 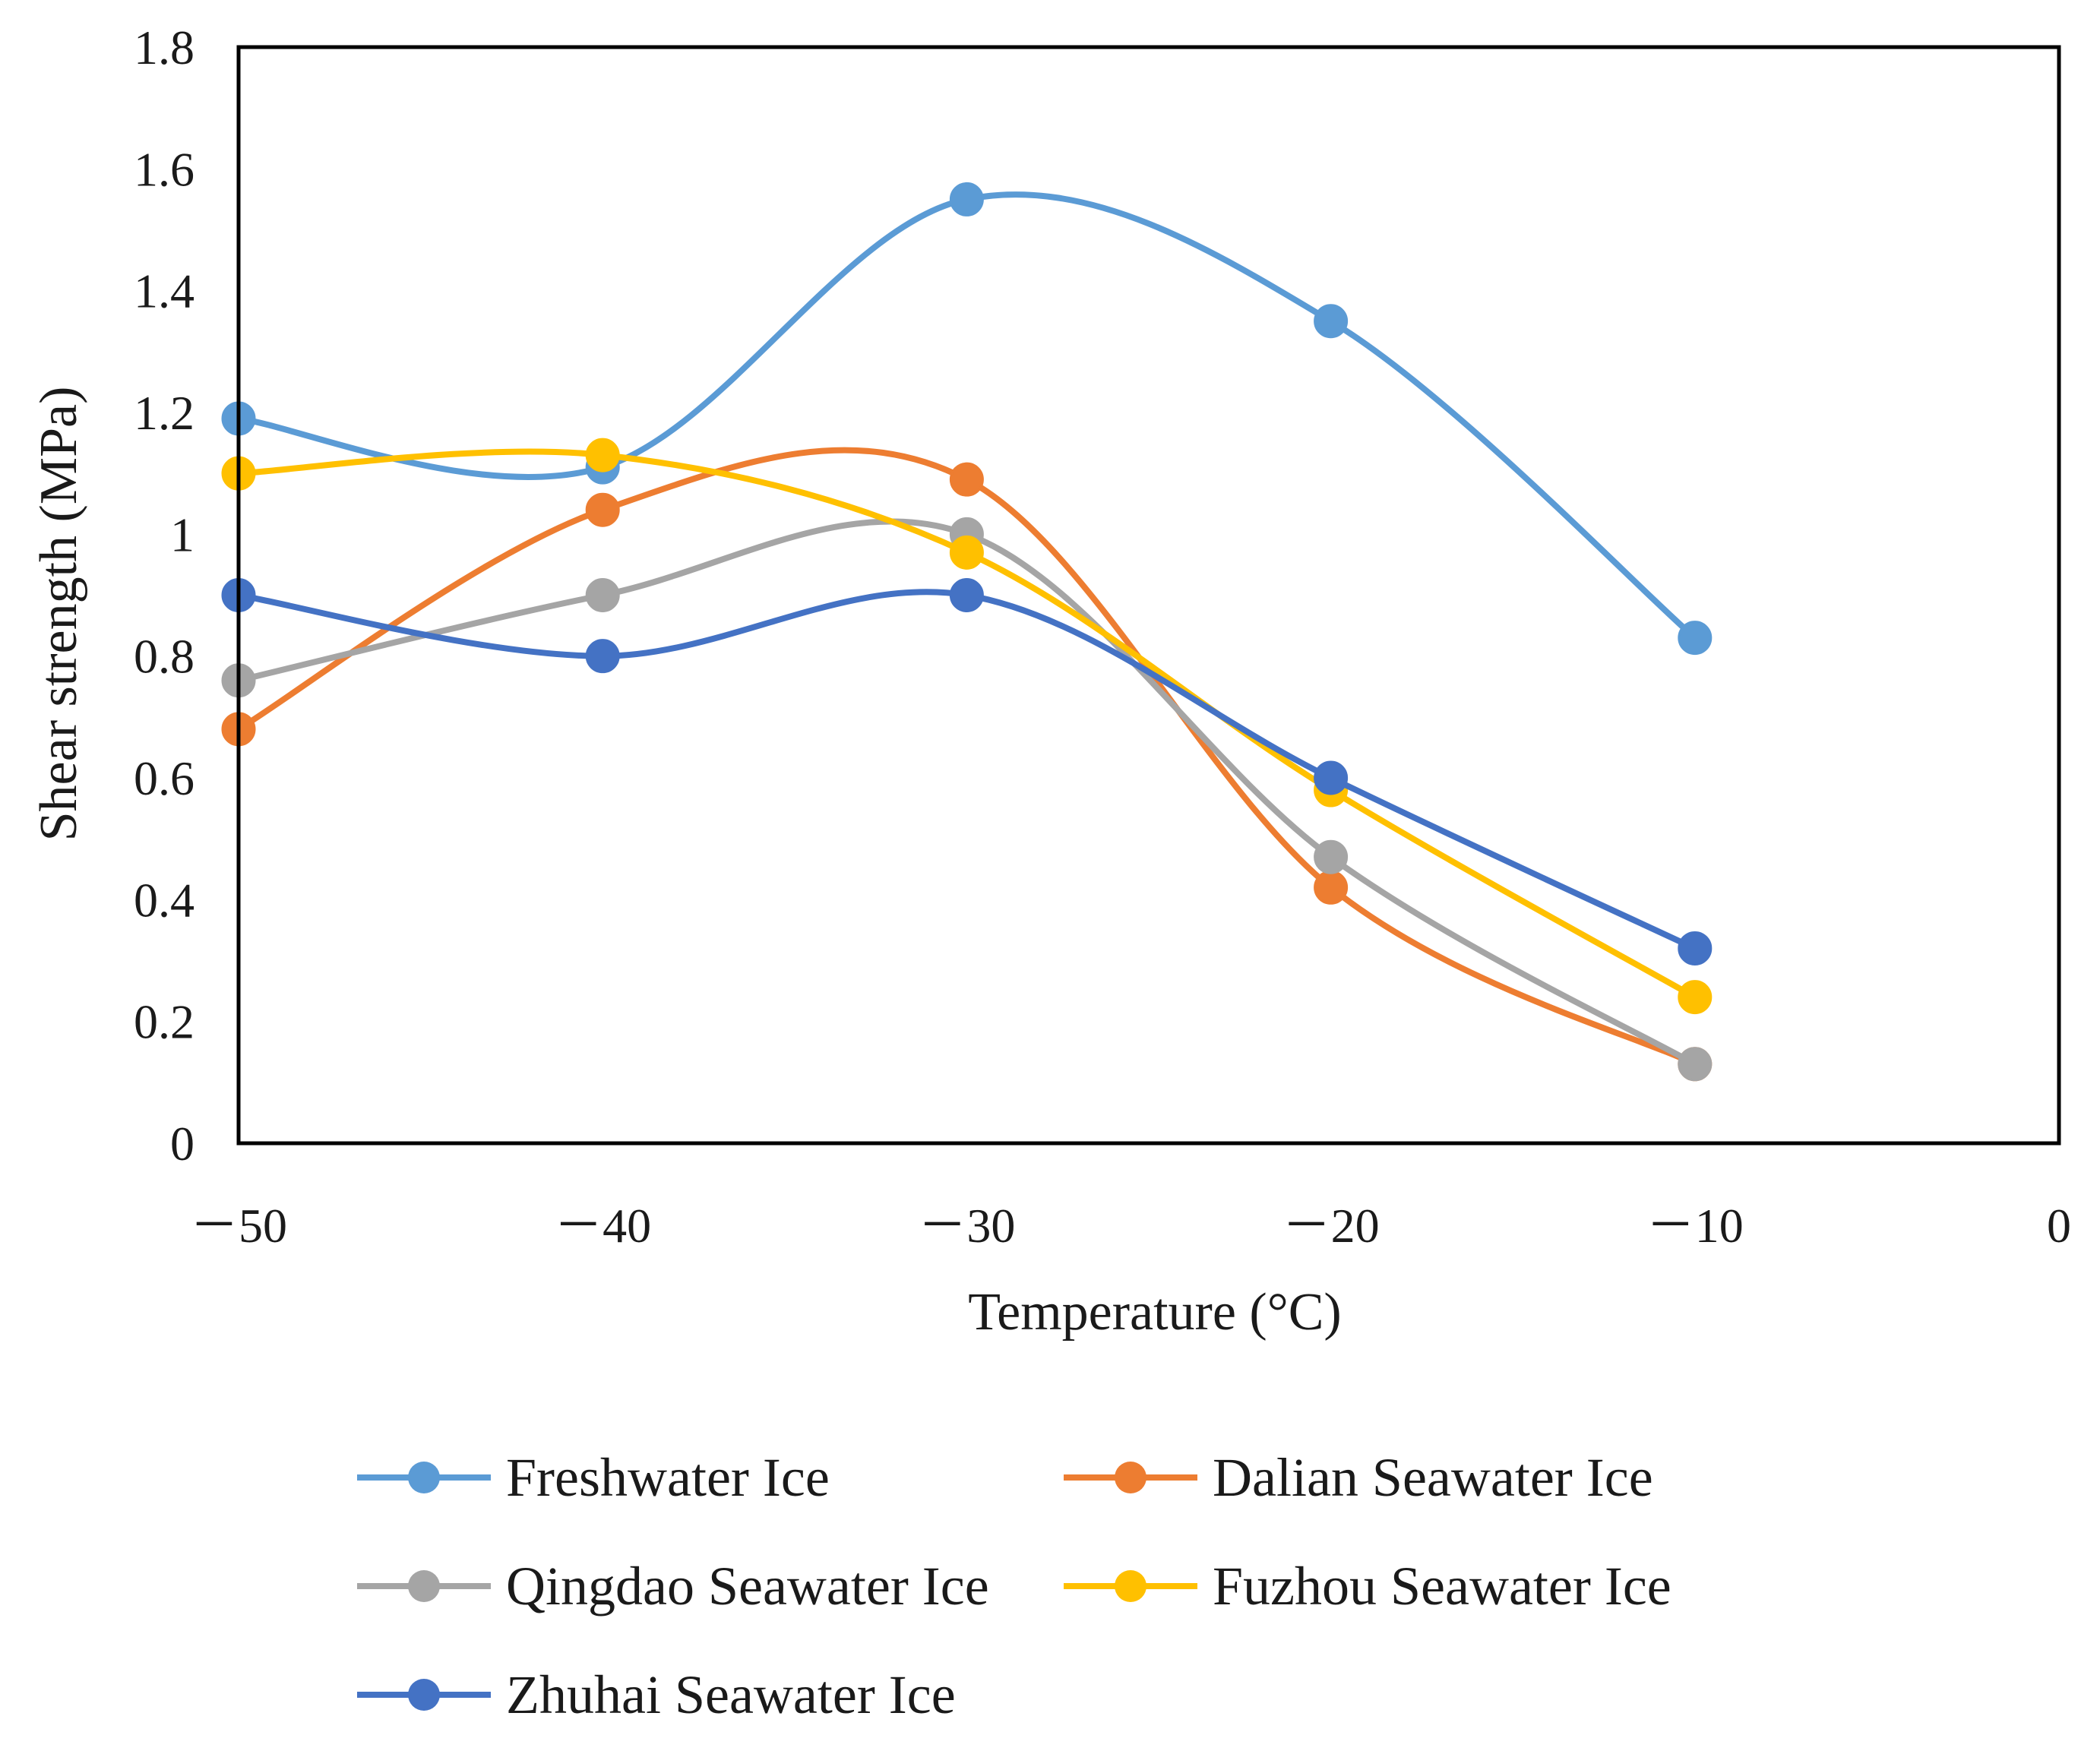 What do you see at coordinates (164, 47) in the screenshot?
I see `y-tick-label: 1.8` at bounding box center [164, 47].